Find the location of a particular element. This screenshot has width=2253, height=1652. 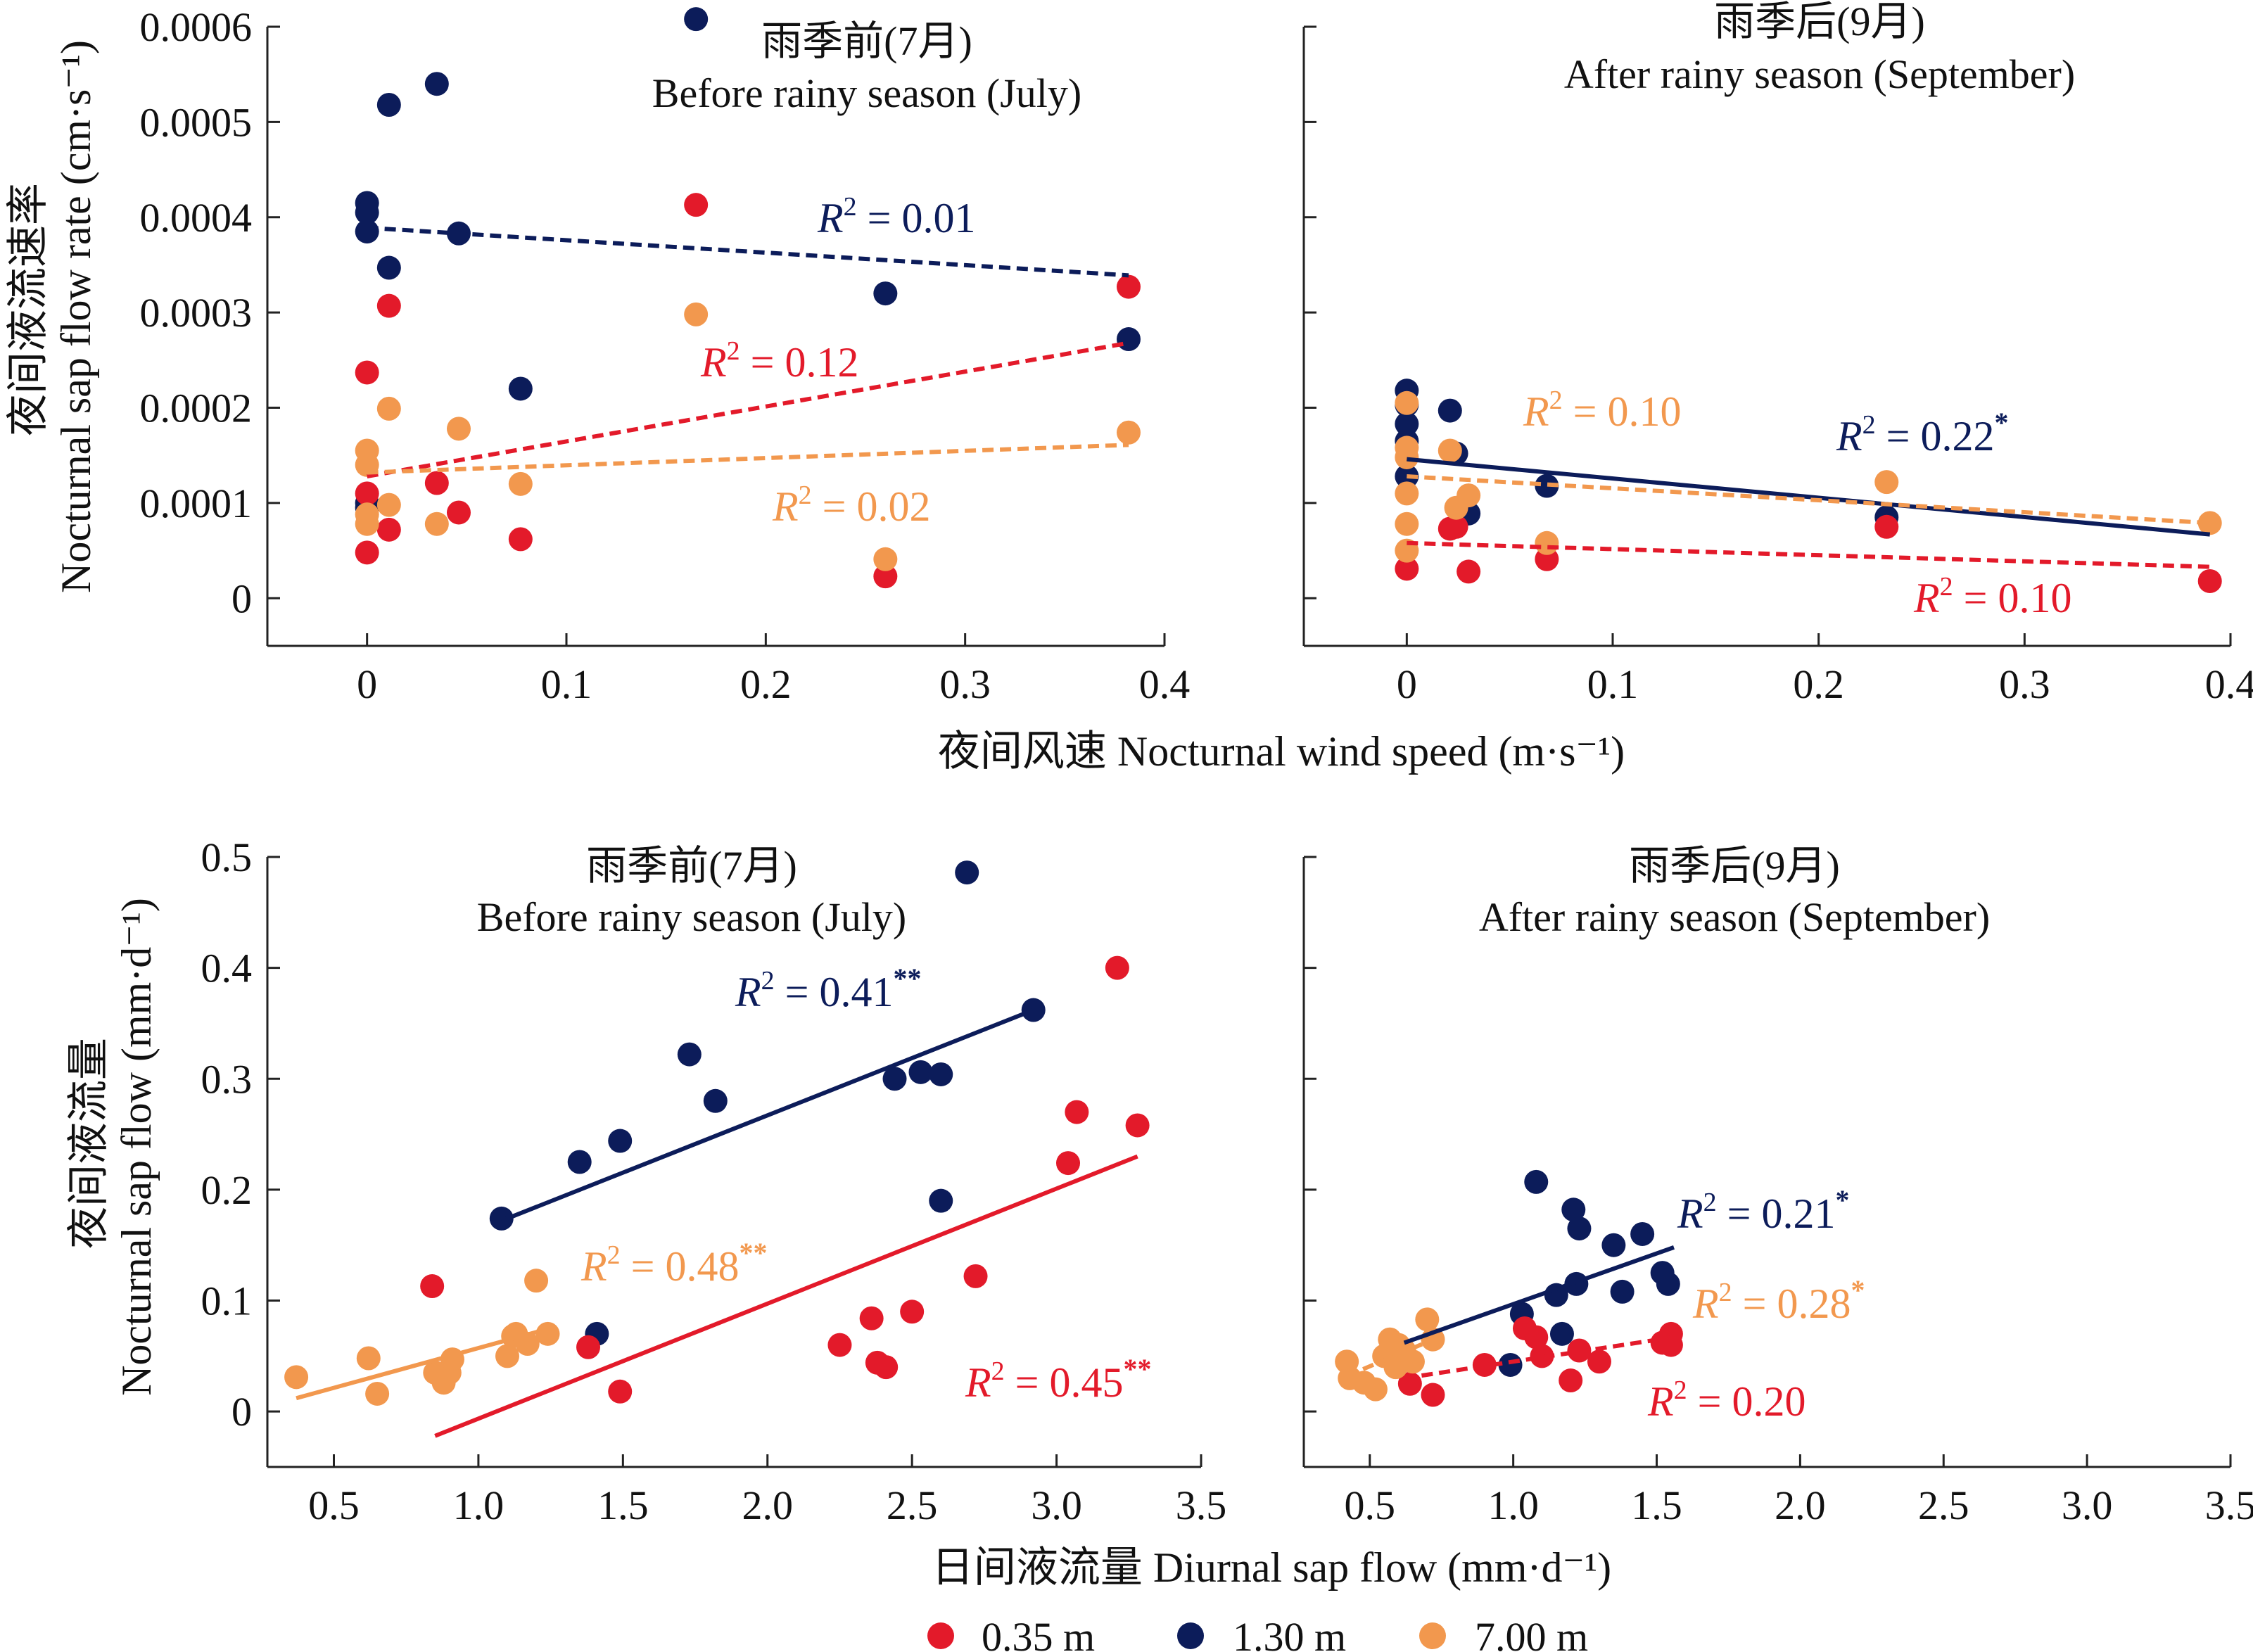

y-tick-label: 0.0005 is located at coordinates (196, 122).